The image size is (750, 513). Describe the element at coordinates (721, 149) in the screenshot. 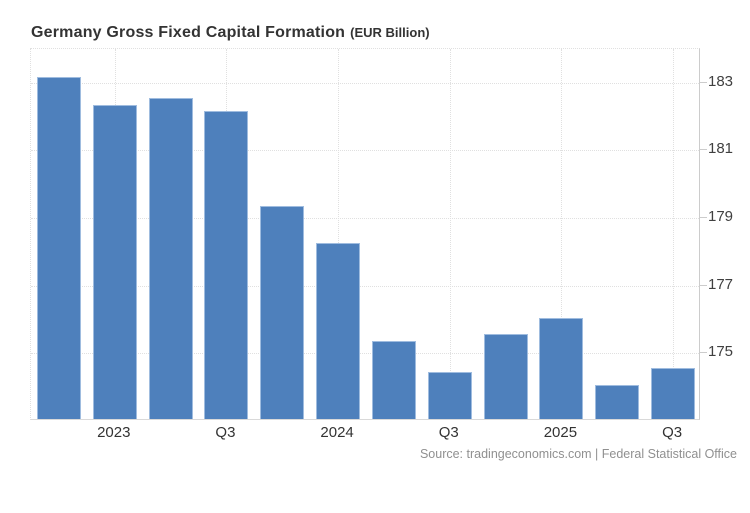

I see `y-axis-label: 181` at that location.